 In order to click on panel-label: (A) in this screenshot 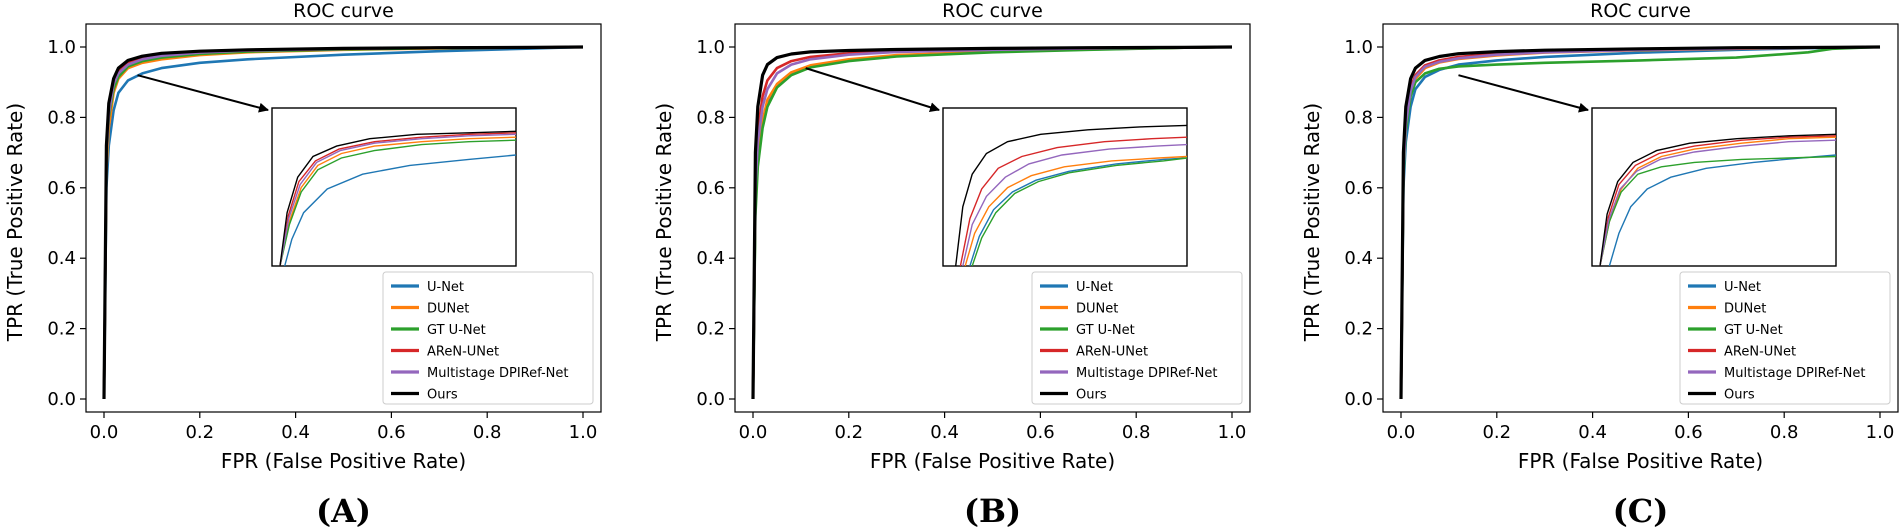, I will do `click(343, 511)`.